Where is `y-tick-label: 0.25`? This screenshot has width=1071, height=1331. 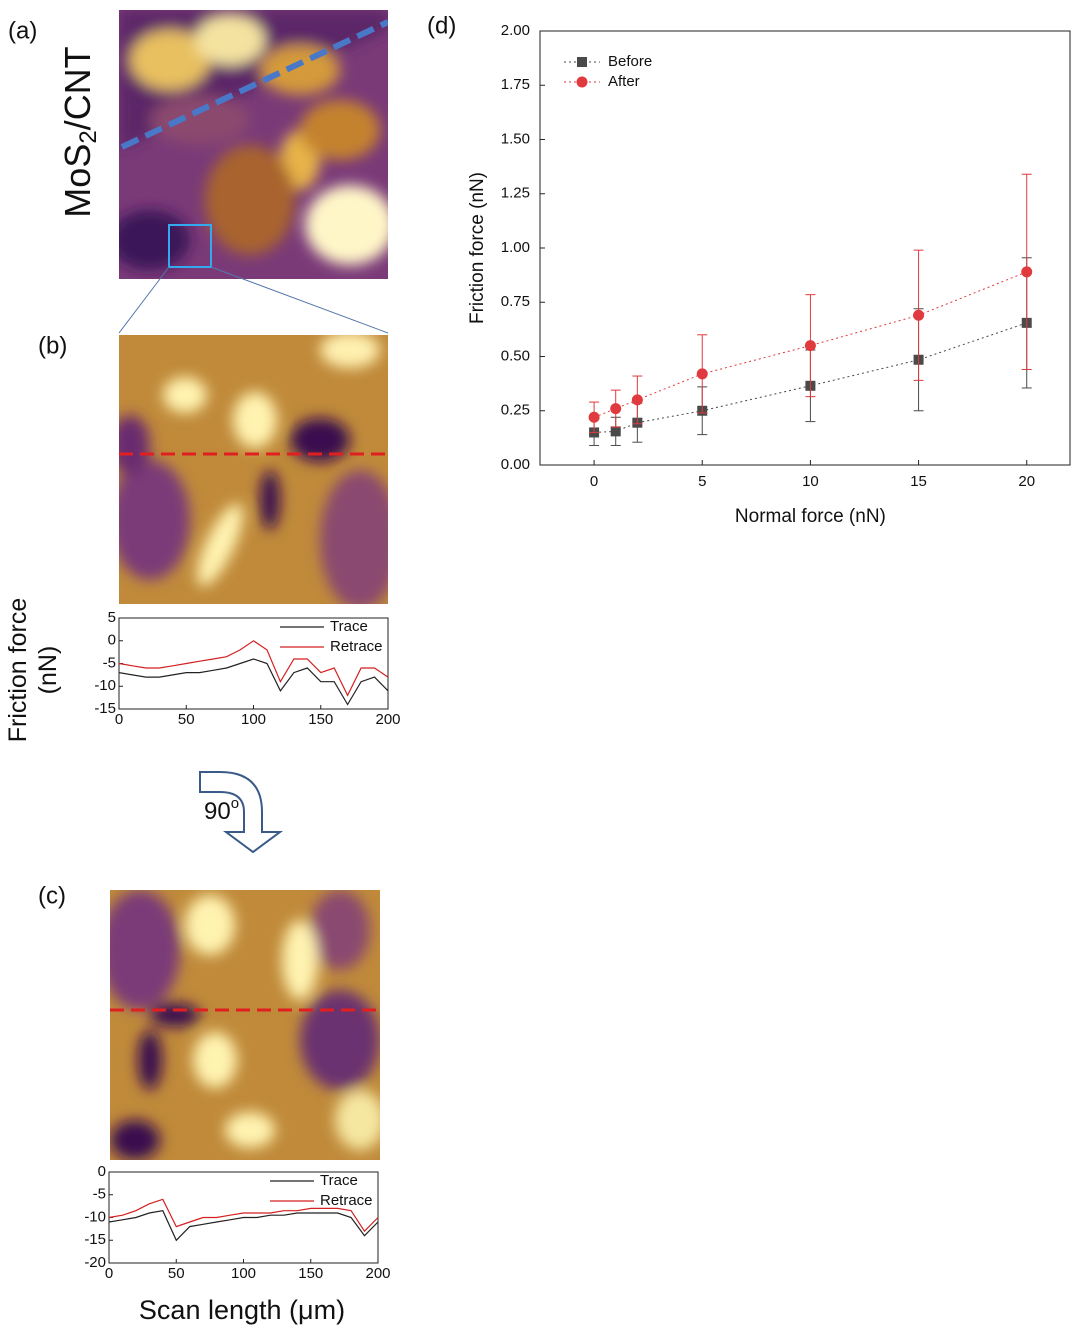
y-tick-label: 0.25 is located at coordinates (515, 410).